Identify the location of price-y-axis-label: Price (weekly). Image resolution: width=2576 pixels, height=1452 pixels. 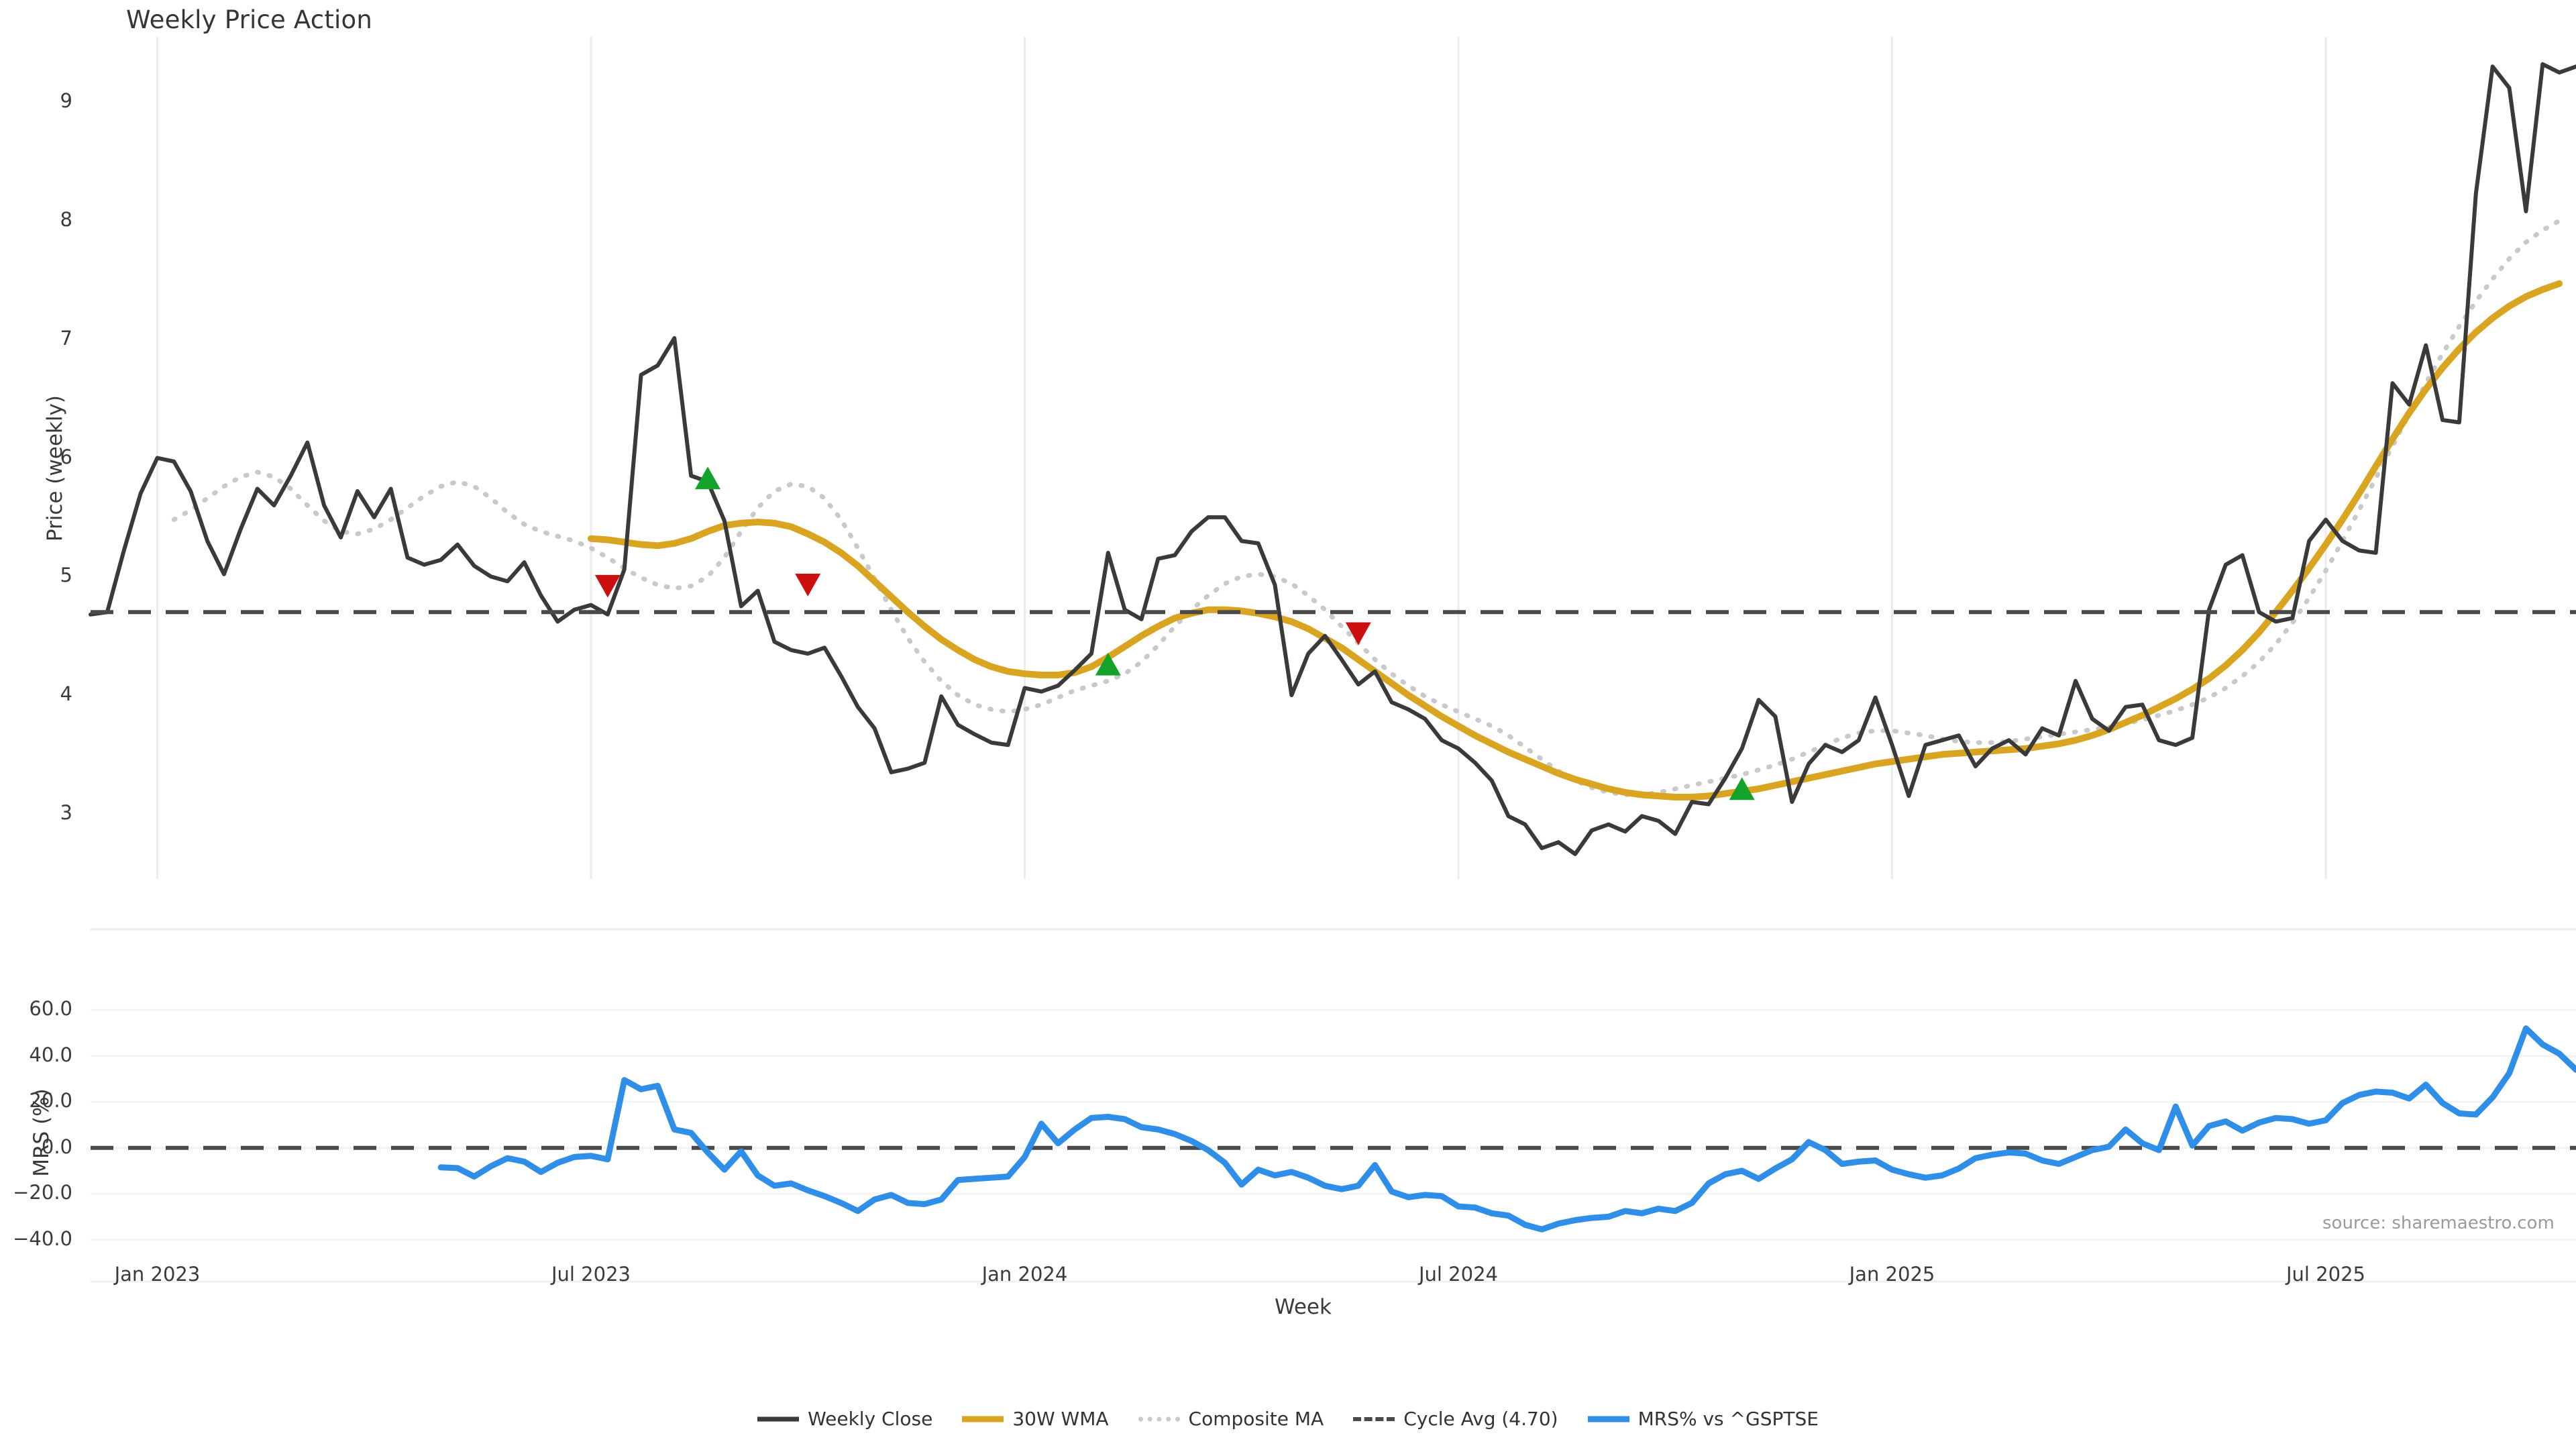
(55, 469).